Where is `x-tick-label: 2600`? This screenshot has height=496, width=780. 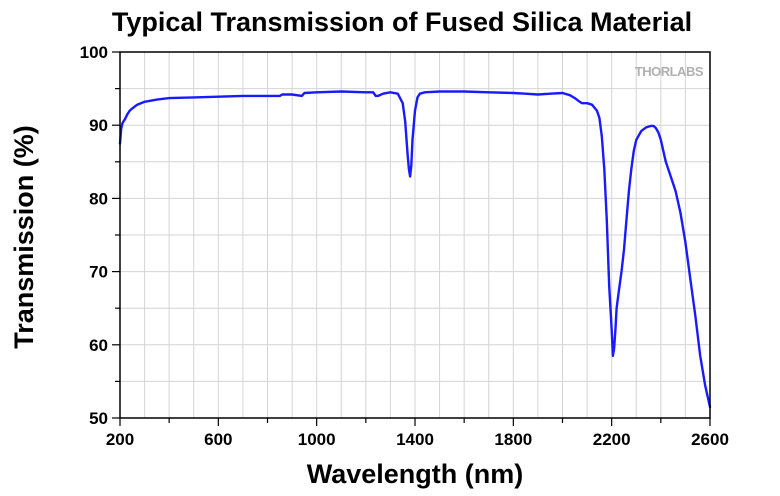
x-tick-label: 2600 is located at coordinates (710, 439).